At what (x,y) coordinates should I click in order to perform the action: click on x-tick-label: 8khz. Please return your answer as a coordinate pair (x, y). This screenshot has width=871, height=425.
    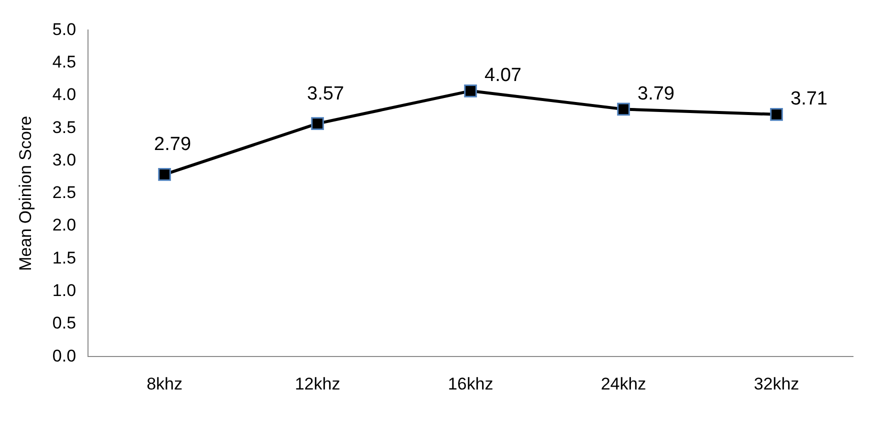
    Looking at the image, I should click on (164, 384).